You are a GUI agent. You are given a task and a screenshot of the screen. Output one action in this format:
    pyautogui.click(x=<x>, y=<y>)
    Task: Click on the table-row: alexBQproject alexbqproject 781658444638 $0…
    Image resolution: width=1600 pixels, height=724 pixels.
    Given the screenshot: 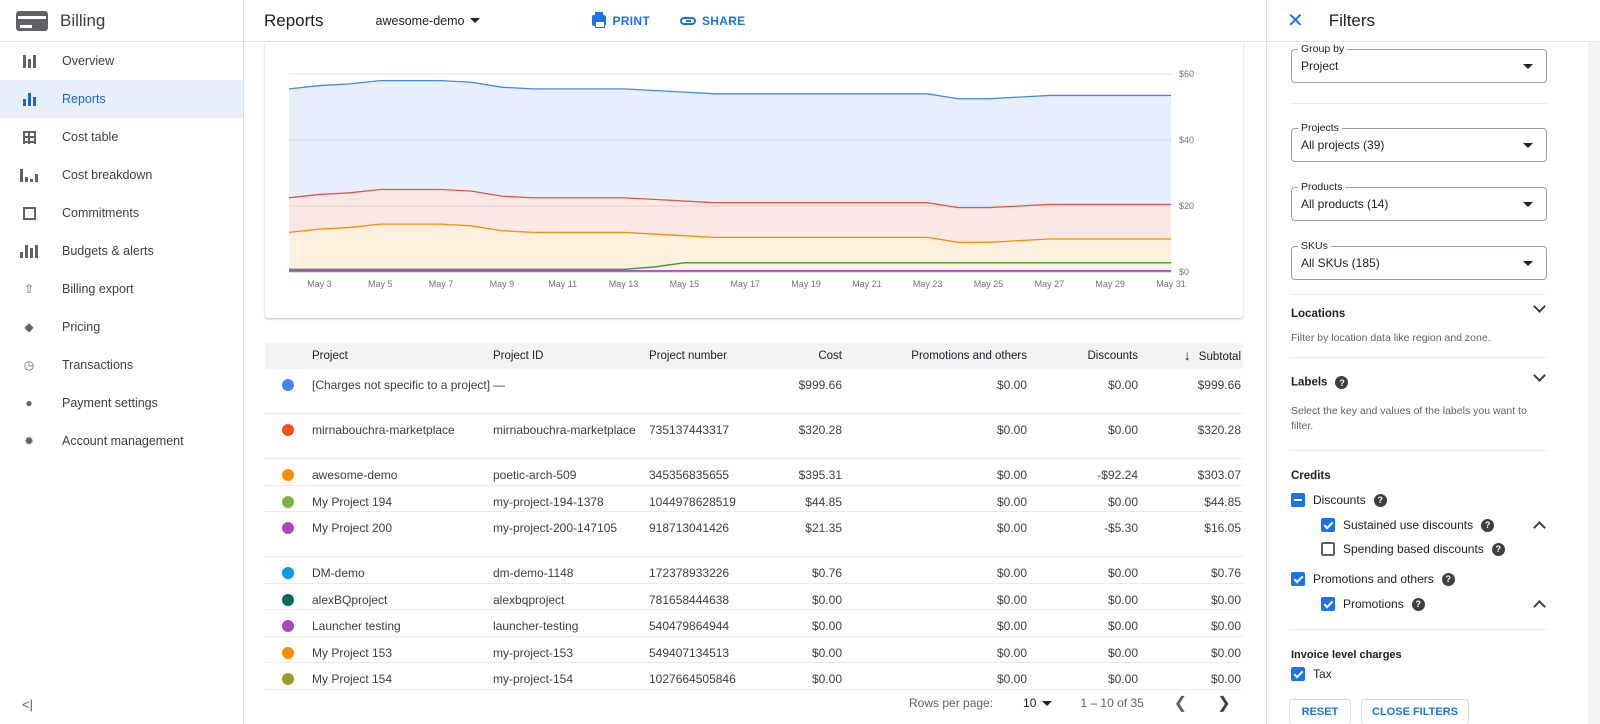 What is the action you would take?
    pyautogui.click(x=754, y=597)
    